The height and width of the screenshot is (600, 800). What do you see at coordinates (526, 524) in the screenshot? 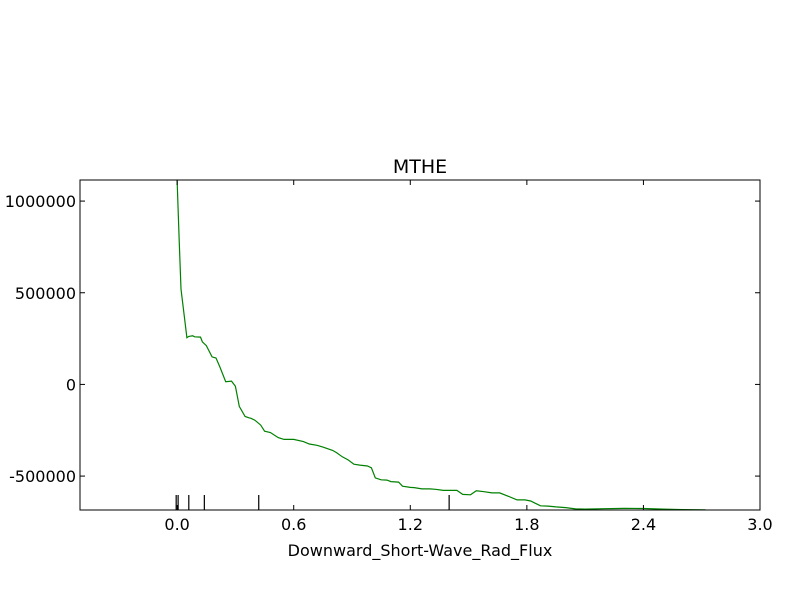
I see `x-tick-label: 1.8` at bounding box center [526, 524].